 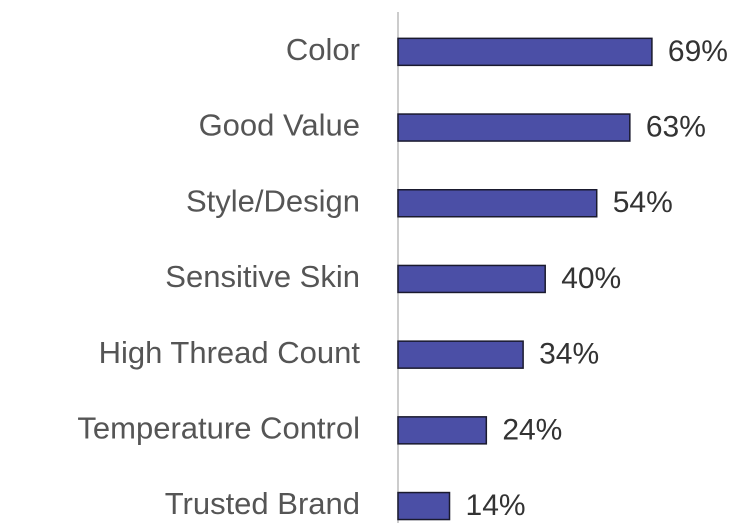 What do you see at coordinates (643, 202) in the screenshot?
I see `value-label: 54%` at bounding box center [643, 202].